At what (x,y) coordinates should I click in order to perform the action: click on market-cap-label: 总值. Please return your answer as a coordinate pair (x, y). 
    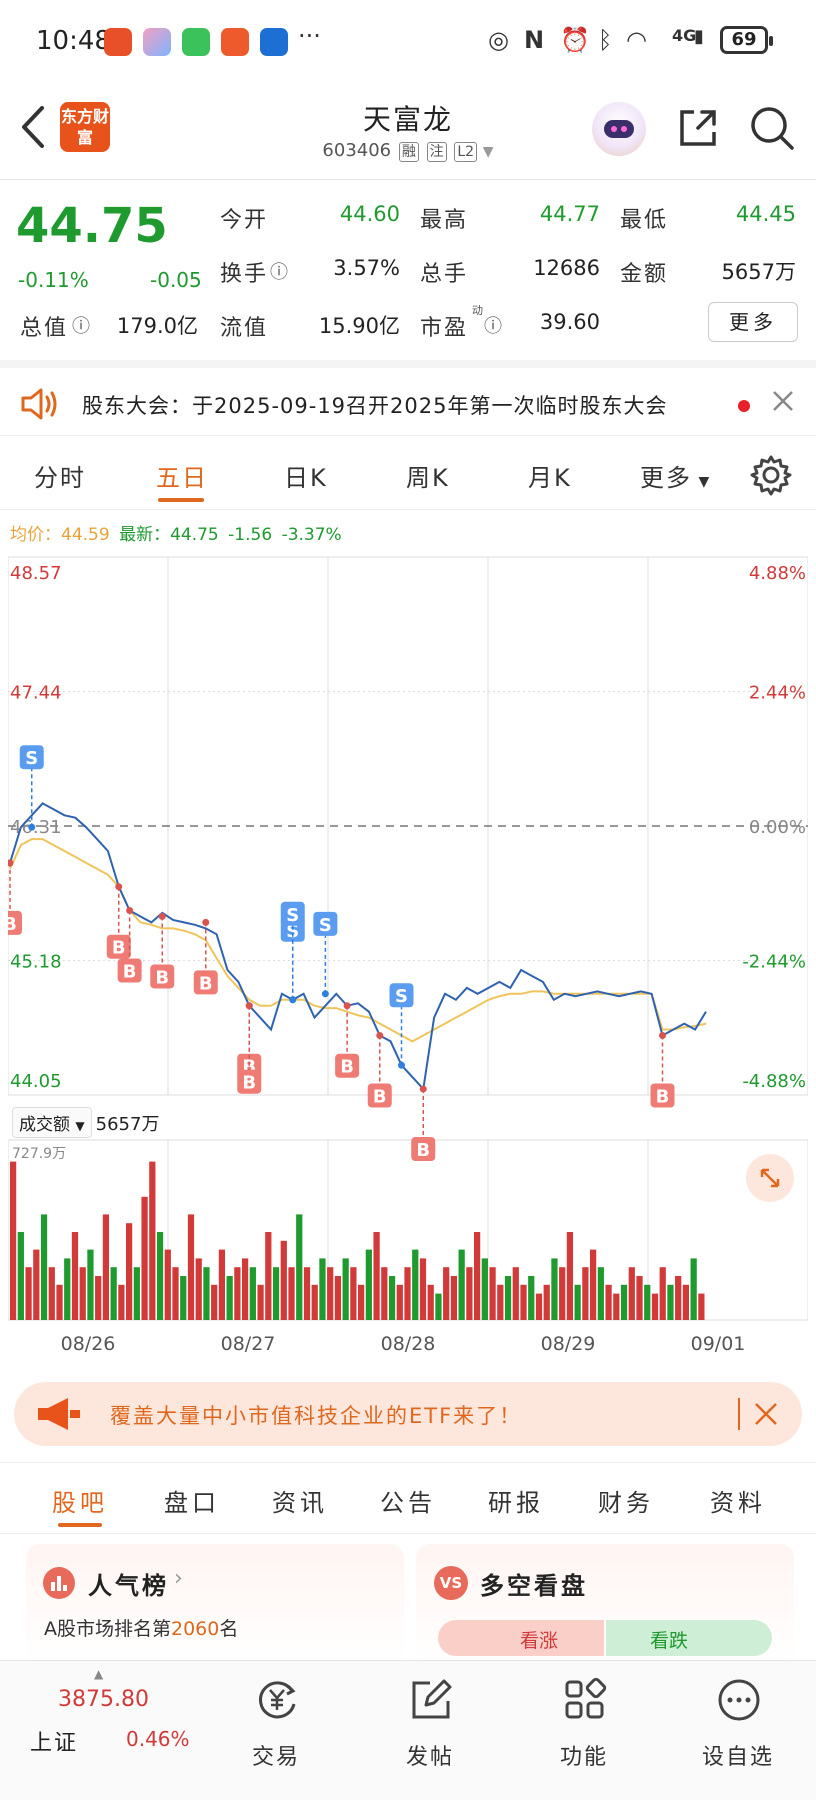
    Looking at the image, I should click on (44, 328).